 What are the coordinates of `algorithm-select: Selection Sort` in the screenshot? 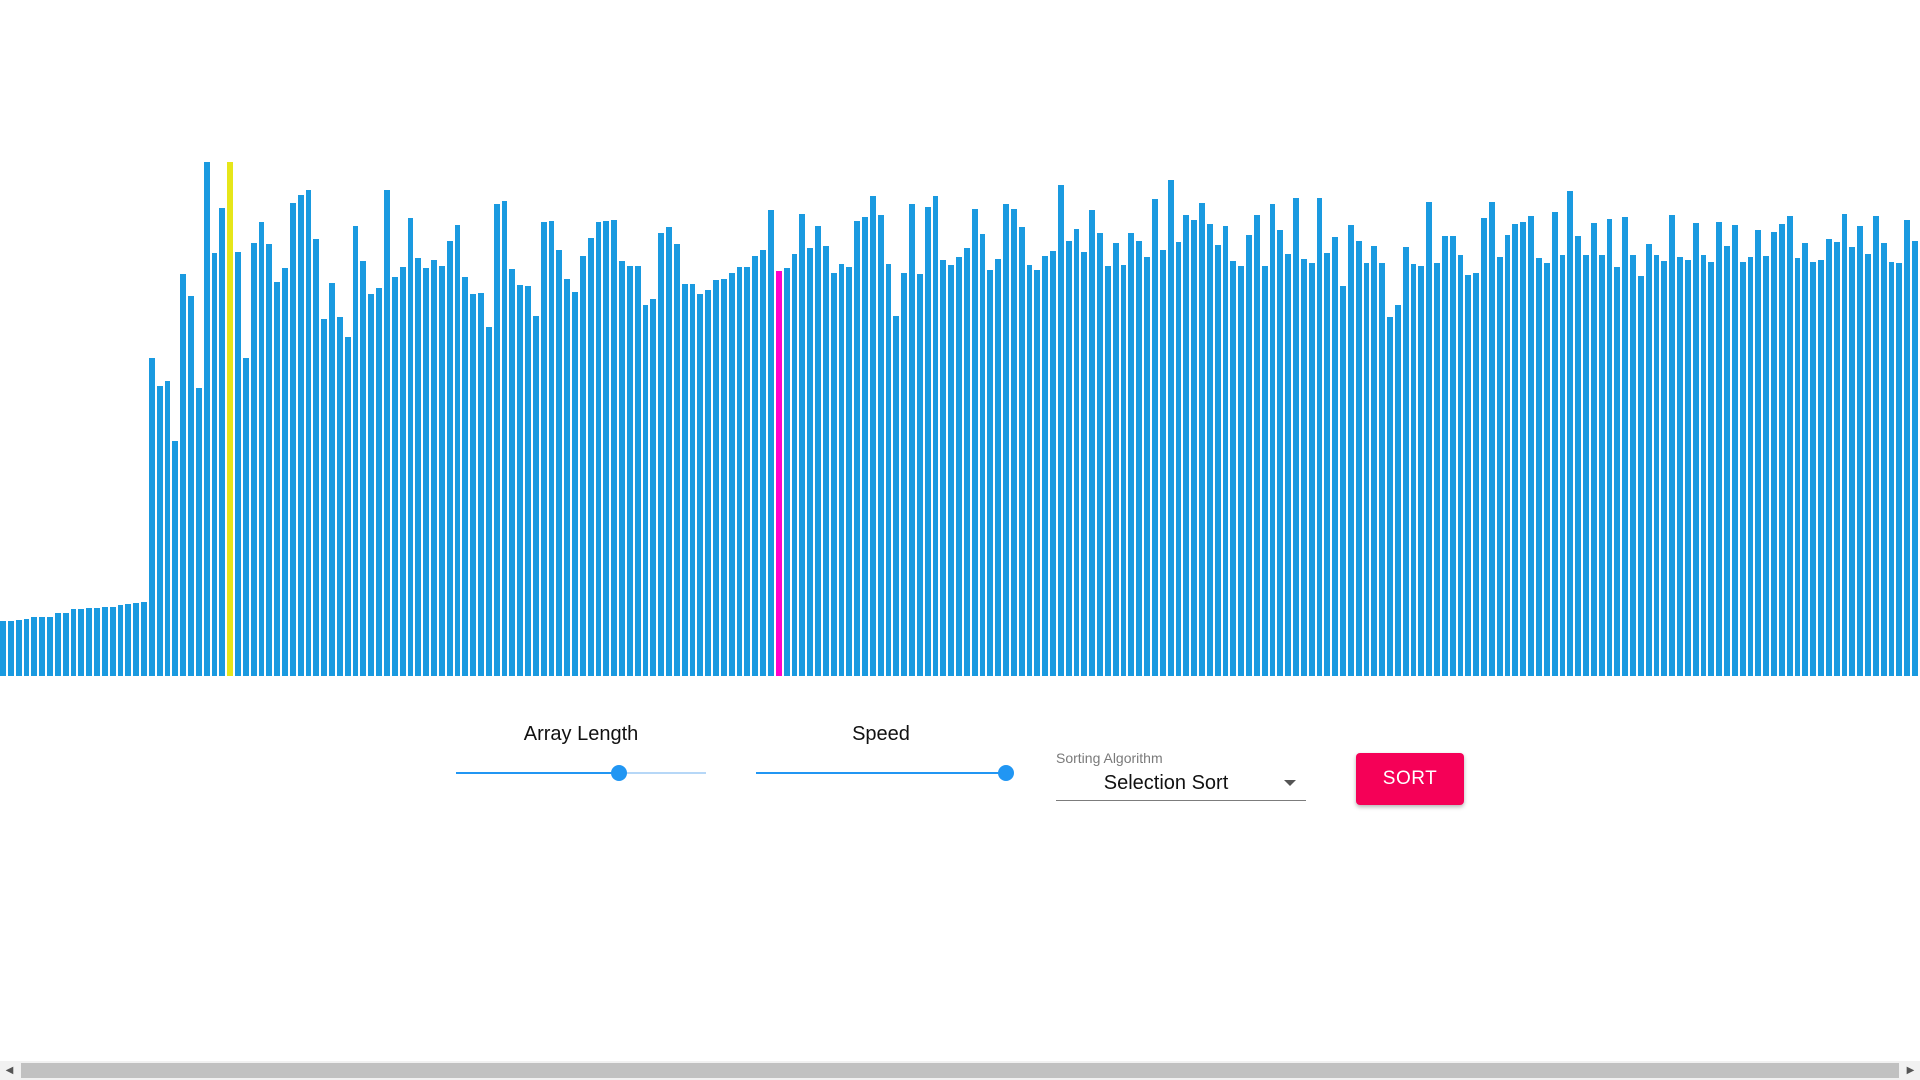 It's located at (1181, 784).